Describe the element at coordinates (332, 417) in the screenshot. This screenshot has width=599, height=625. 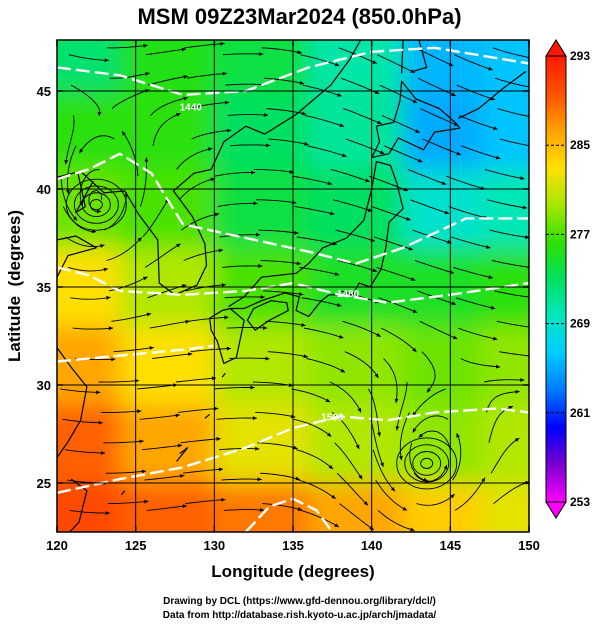
I see `contour-label: 1500` at that location.